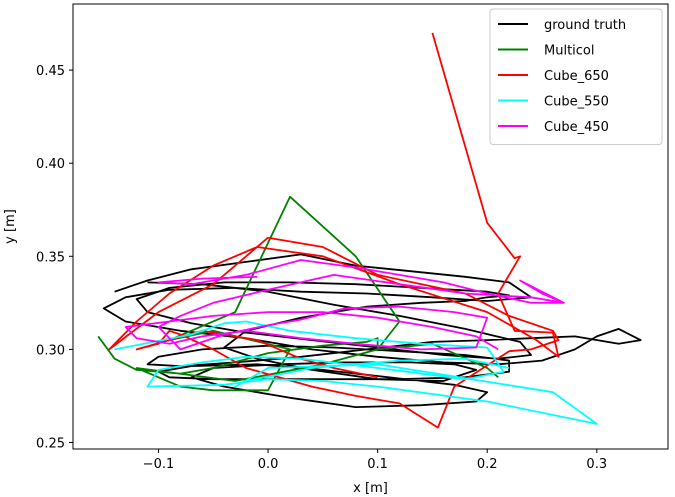 This screenshot has width=675, height=497. I want to click on x-tick-label: 0.2, so click(487, 464).